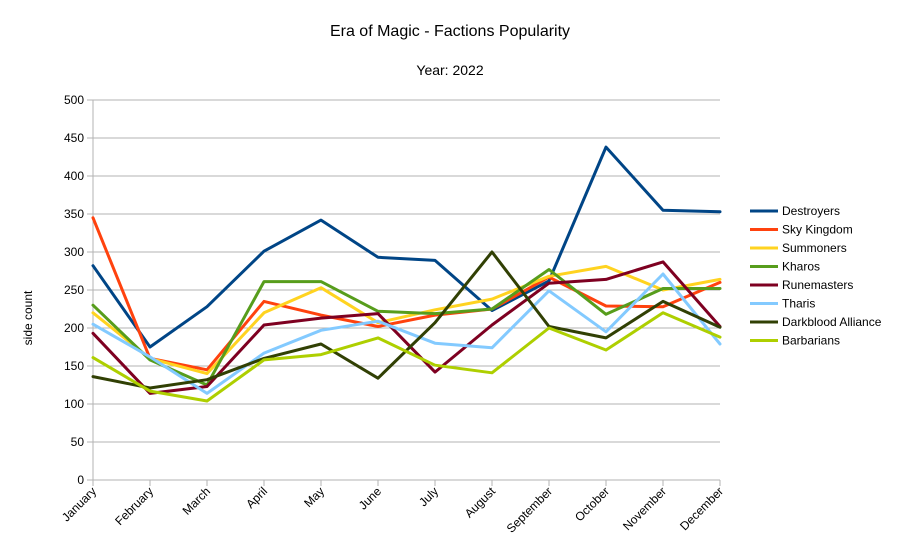 This screenshot has width=901, height=555. I want to click on y-tick-label: 100, so click(74, 404).